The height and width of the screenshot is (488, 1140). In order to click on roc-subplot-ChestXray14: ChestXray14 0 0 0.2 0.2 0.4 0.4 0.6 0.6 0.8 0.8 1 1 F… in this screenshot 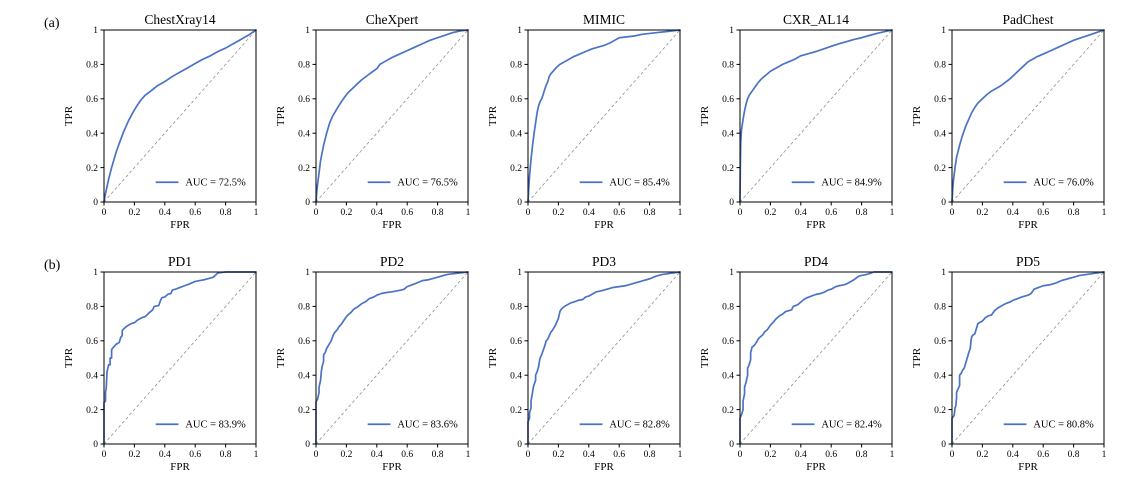, I will do `click(158, 124)`.